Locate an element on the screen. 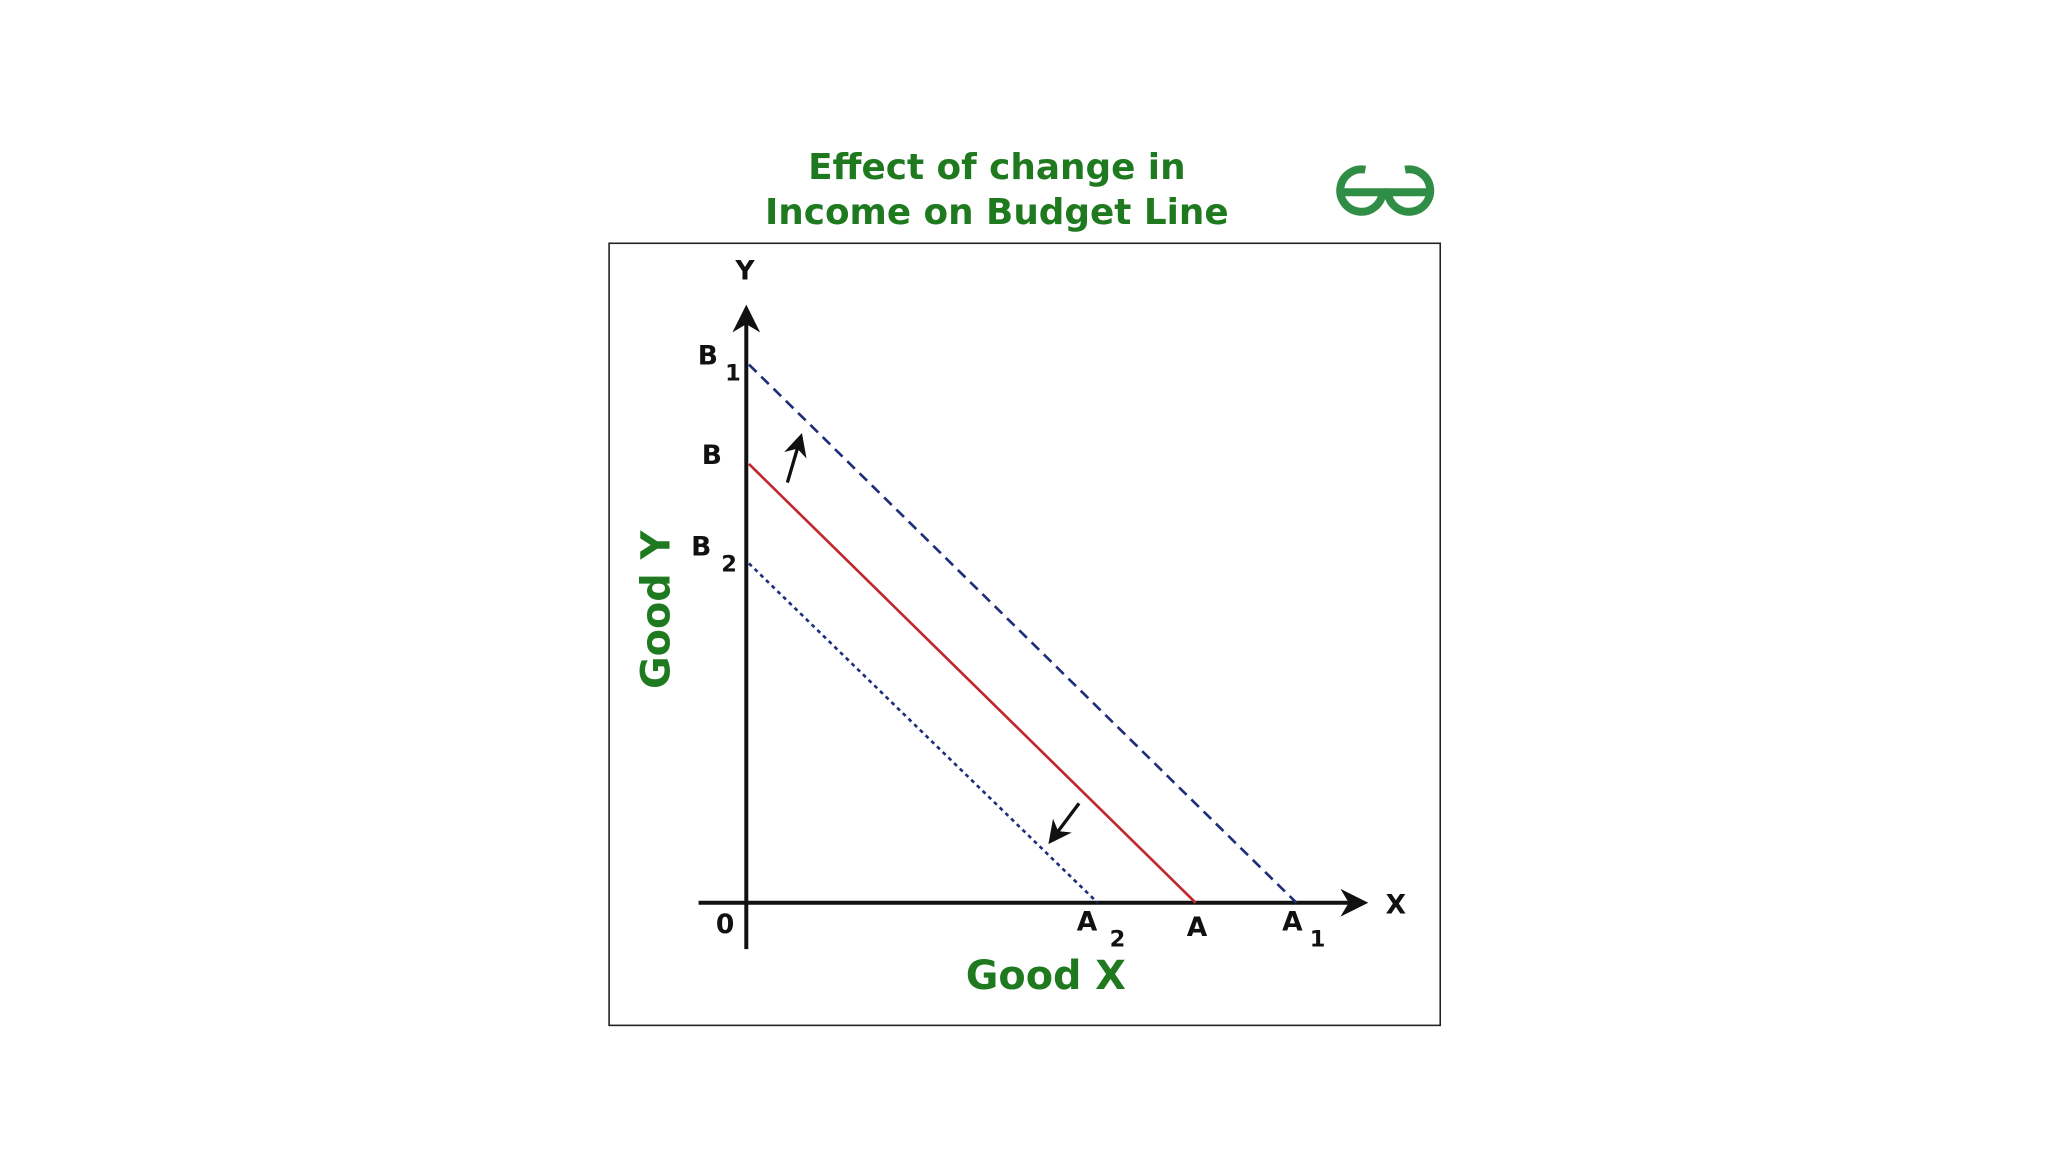 This screenshot has height=1152, width=2048. axis-label: X is located at coordinates (1396, 904).